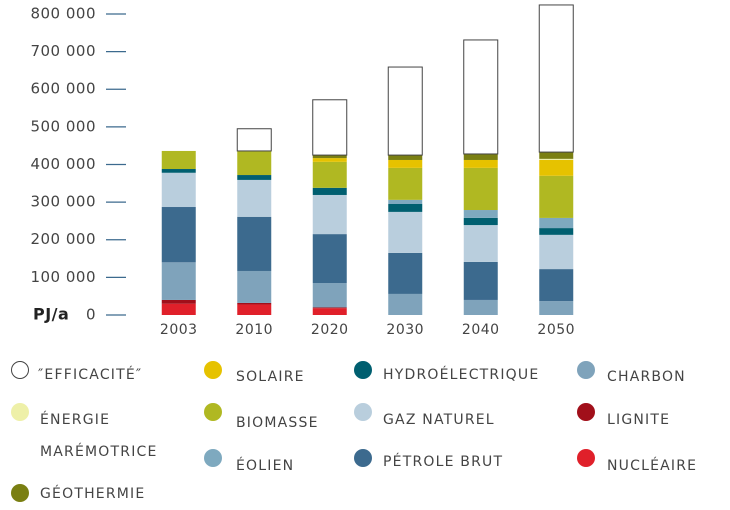 The width and height of the screenshot is (730, 510). Describe the element at coordinates (63, 202) in the screenshot. I see `y-tick-label: 300 000` at that location.